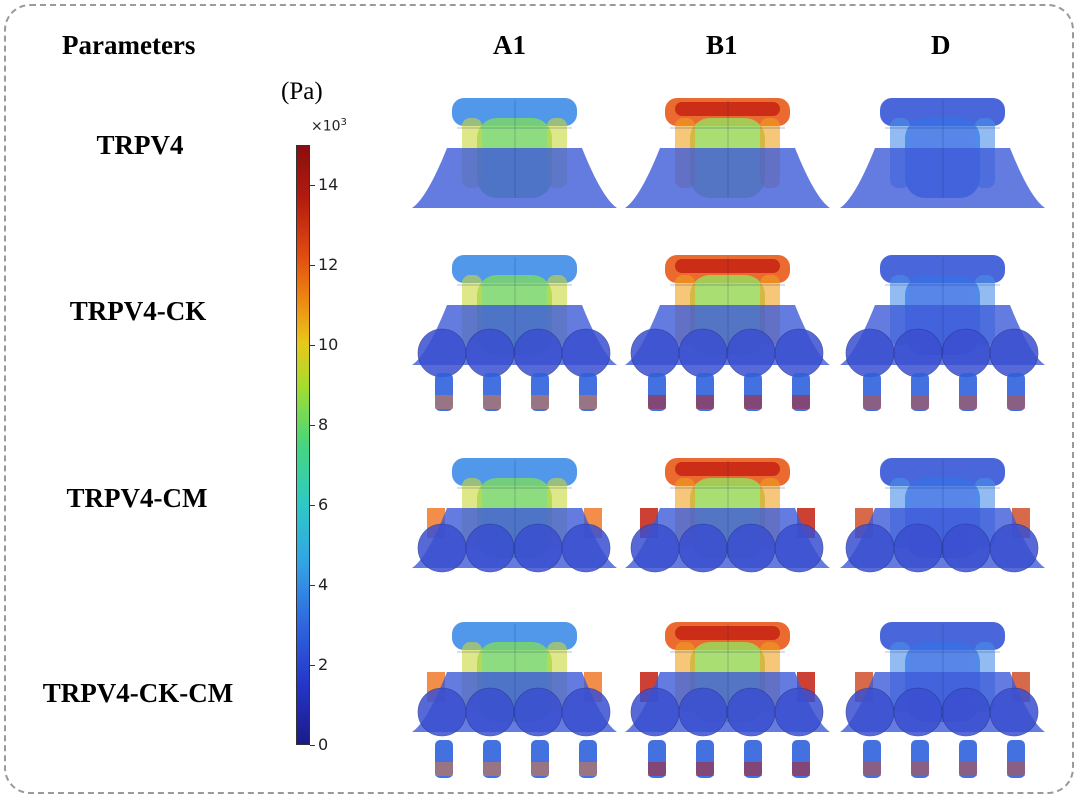 This screenshot has height=800, width=1080. Describe the element at coordinates (727, 697) in the screenshot. I see `stress-model-trpv4-ck-cm-b1` at that location.